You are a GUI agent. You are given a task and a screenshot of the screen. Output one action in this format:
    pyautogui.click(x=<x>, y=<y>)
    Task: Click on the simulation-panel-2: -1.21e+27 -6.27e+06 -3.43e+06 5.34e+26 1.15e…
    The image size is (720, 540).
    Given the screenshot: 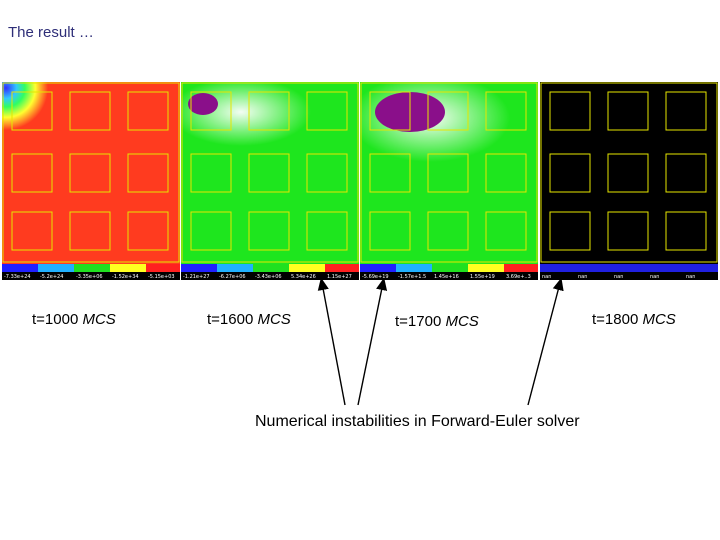 What is the action you would take?
    pyautogui.click(x=270, y=181)
    